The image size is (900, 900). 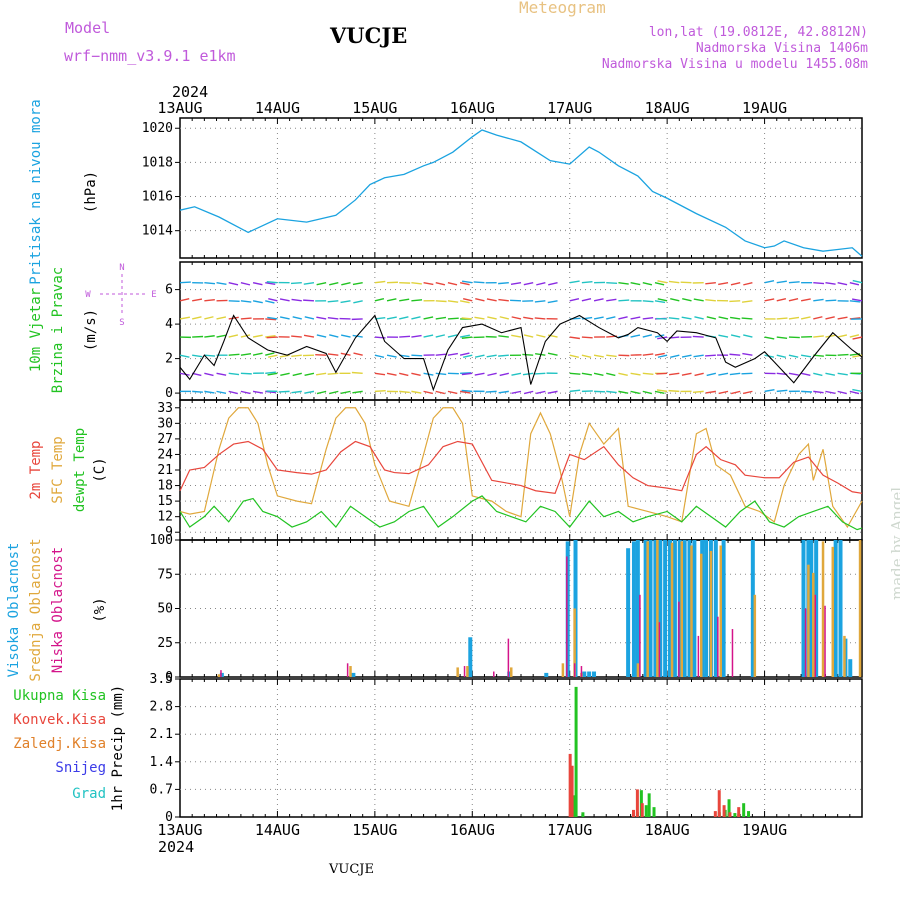 I want to click on precip-bar-total, so click(x=576, y=751).